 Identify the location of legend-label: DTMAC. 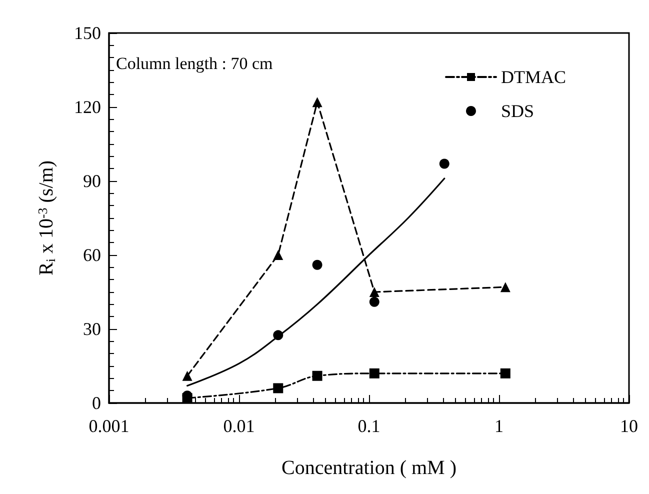
(533, 77).